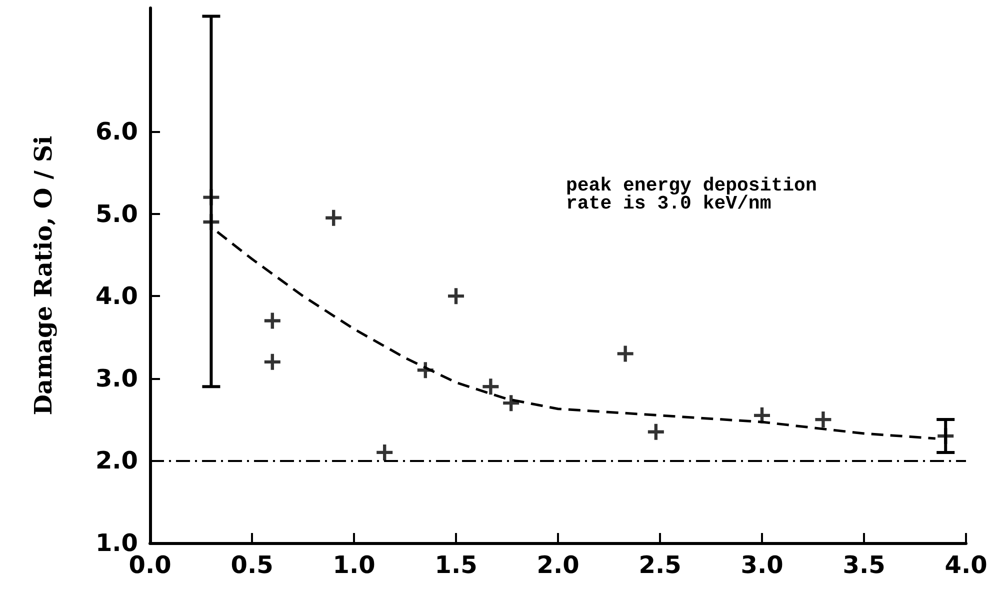 The image size is (994, 590). I want to click on x-tick-label: 0.5, so click(252, 565).